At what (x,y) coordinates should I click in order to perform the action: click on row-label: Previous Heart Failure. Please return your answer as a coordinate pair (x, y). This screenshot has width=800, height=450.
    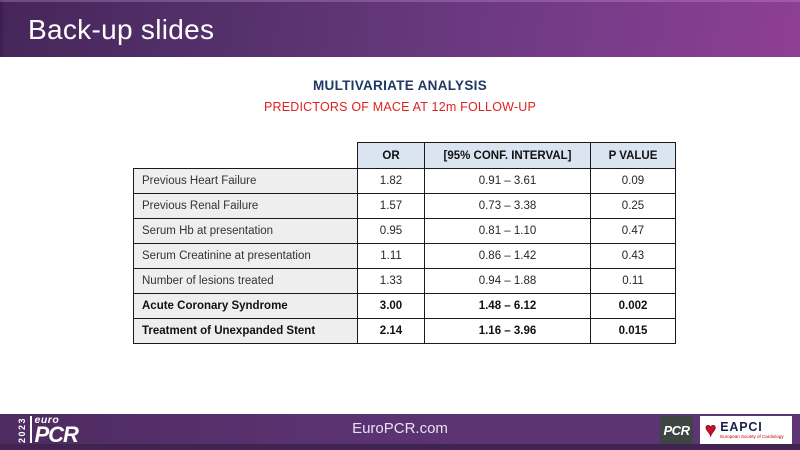
    Looking at the image, I should click on (245, 181).